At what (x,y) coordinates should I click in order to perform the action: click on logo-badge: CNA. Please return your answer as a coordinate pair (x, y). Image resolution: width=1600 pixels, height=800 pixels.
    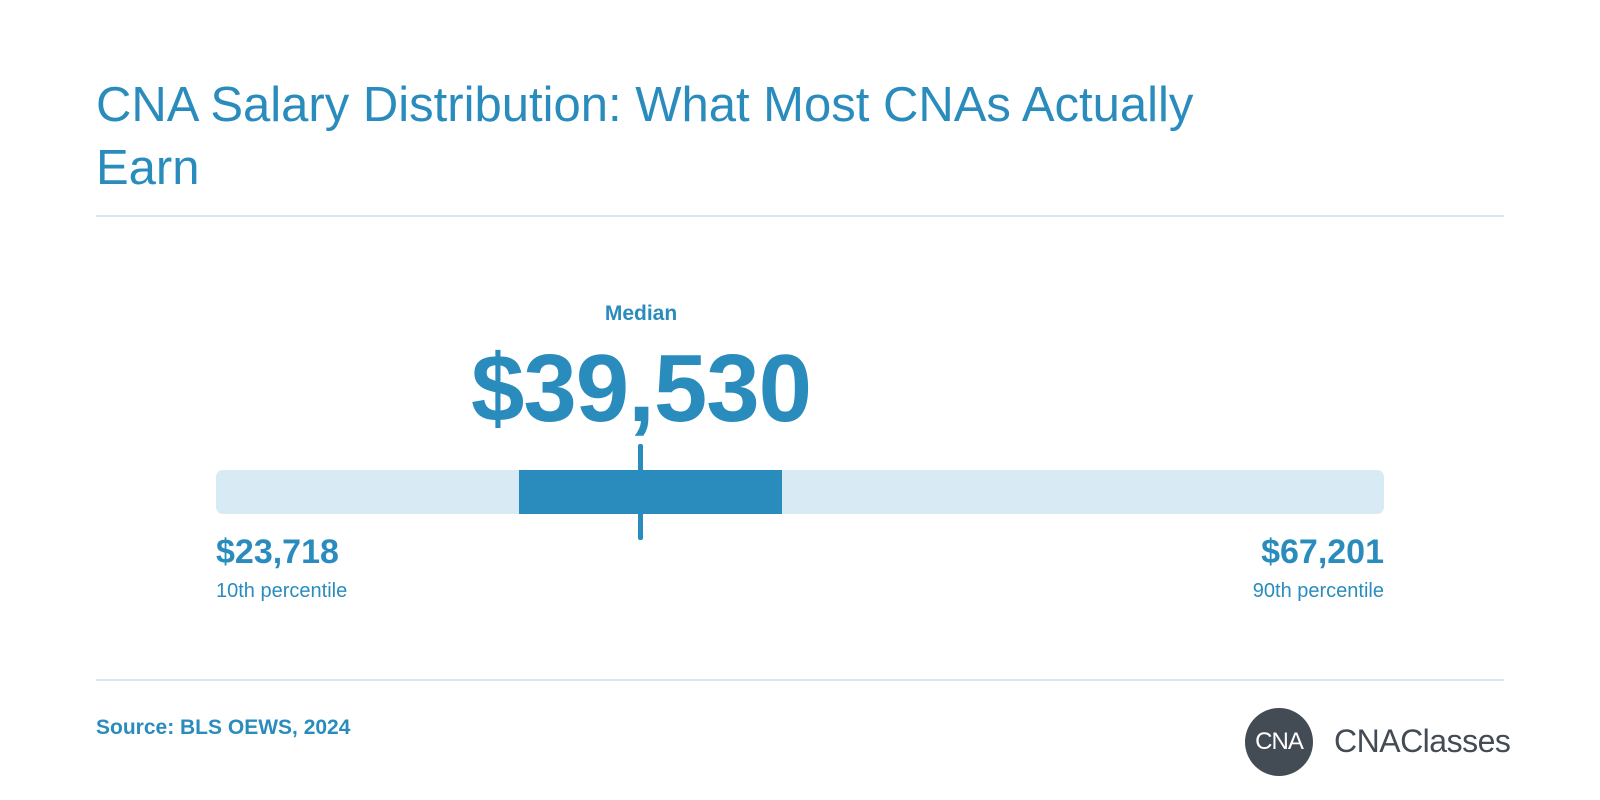
    Looking at the image, I should click on (1279, 742).